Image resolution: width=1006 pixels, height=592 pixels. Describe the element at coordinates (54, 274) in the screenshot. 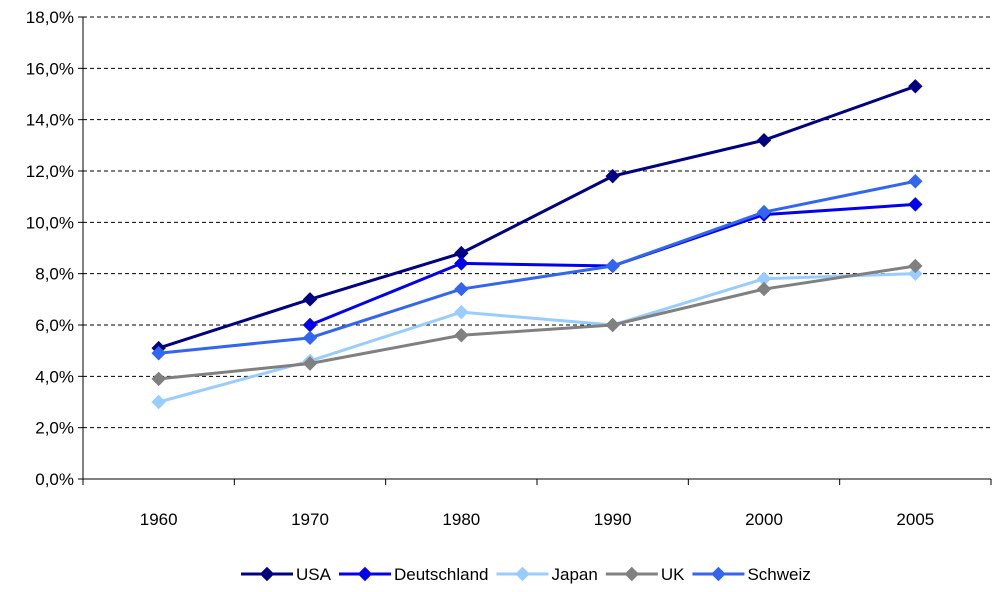

I see `y-tick-label: 8,0%` at that location.